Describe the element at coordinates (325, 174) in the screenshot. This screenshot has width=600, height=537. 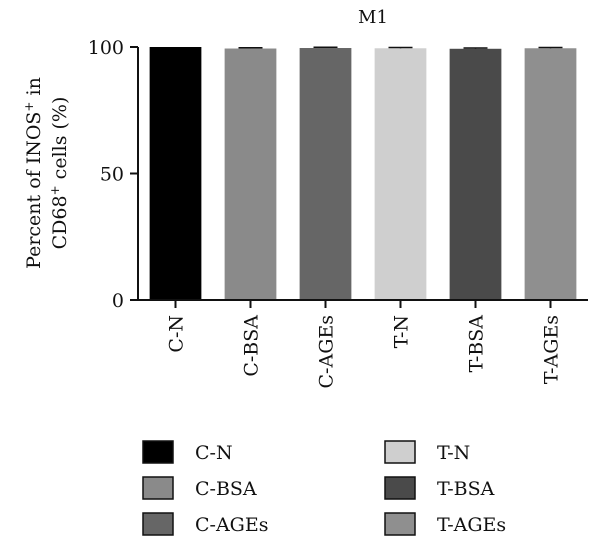
I see `bar-c-ages` at that location.